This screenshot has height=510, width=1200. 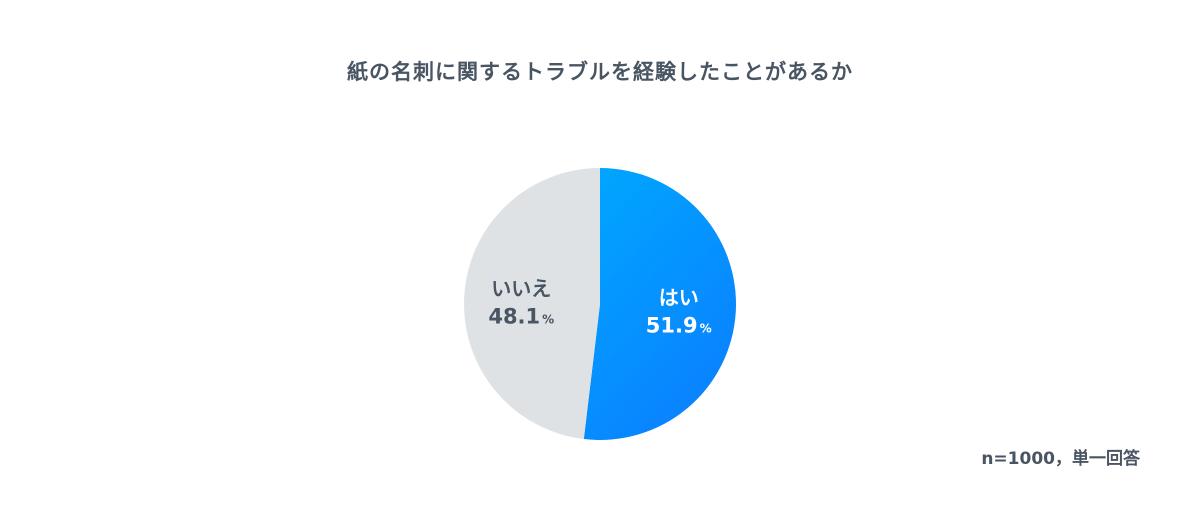 What do you see at coordinates (600, 72) in the screenshot?
I see `chart-title: 紙の名刺に関するトラブルを経験したことがあるか` at bounding box center [600, 72].